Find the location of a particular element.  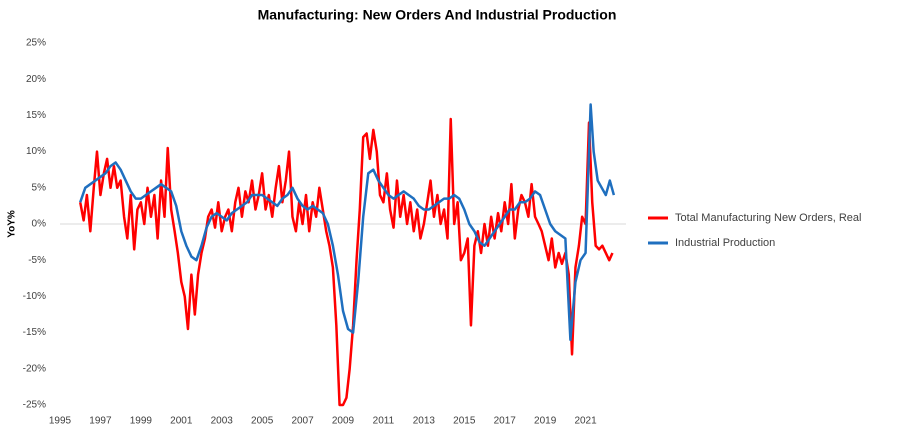

legend-label: Total Manufacturing New Orders, Real is located at coordinates (768, 218).